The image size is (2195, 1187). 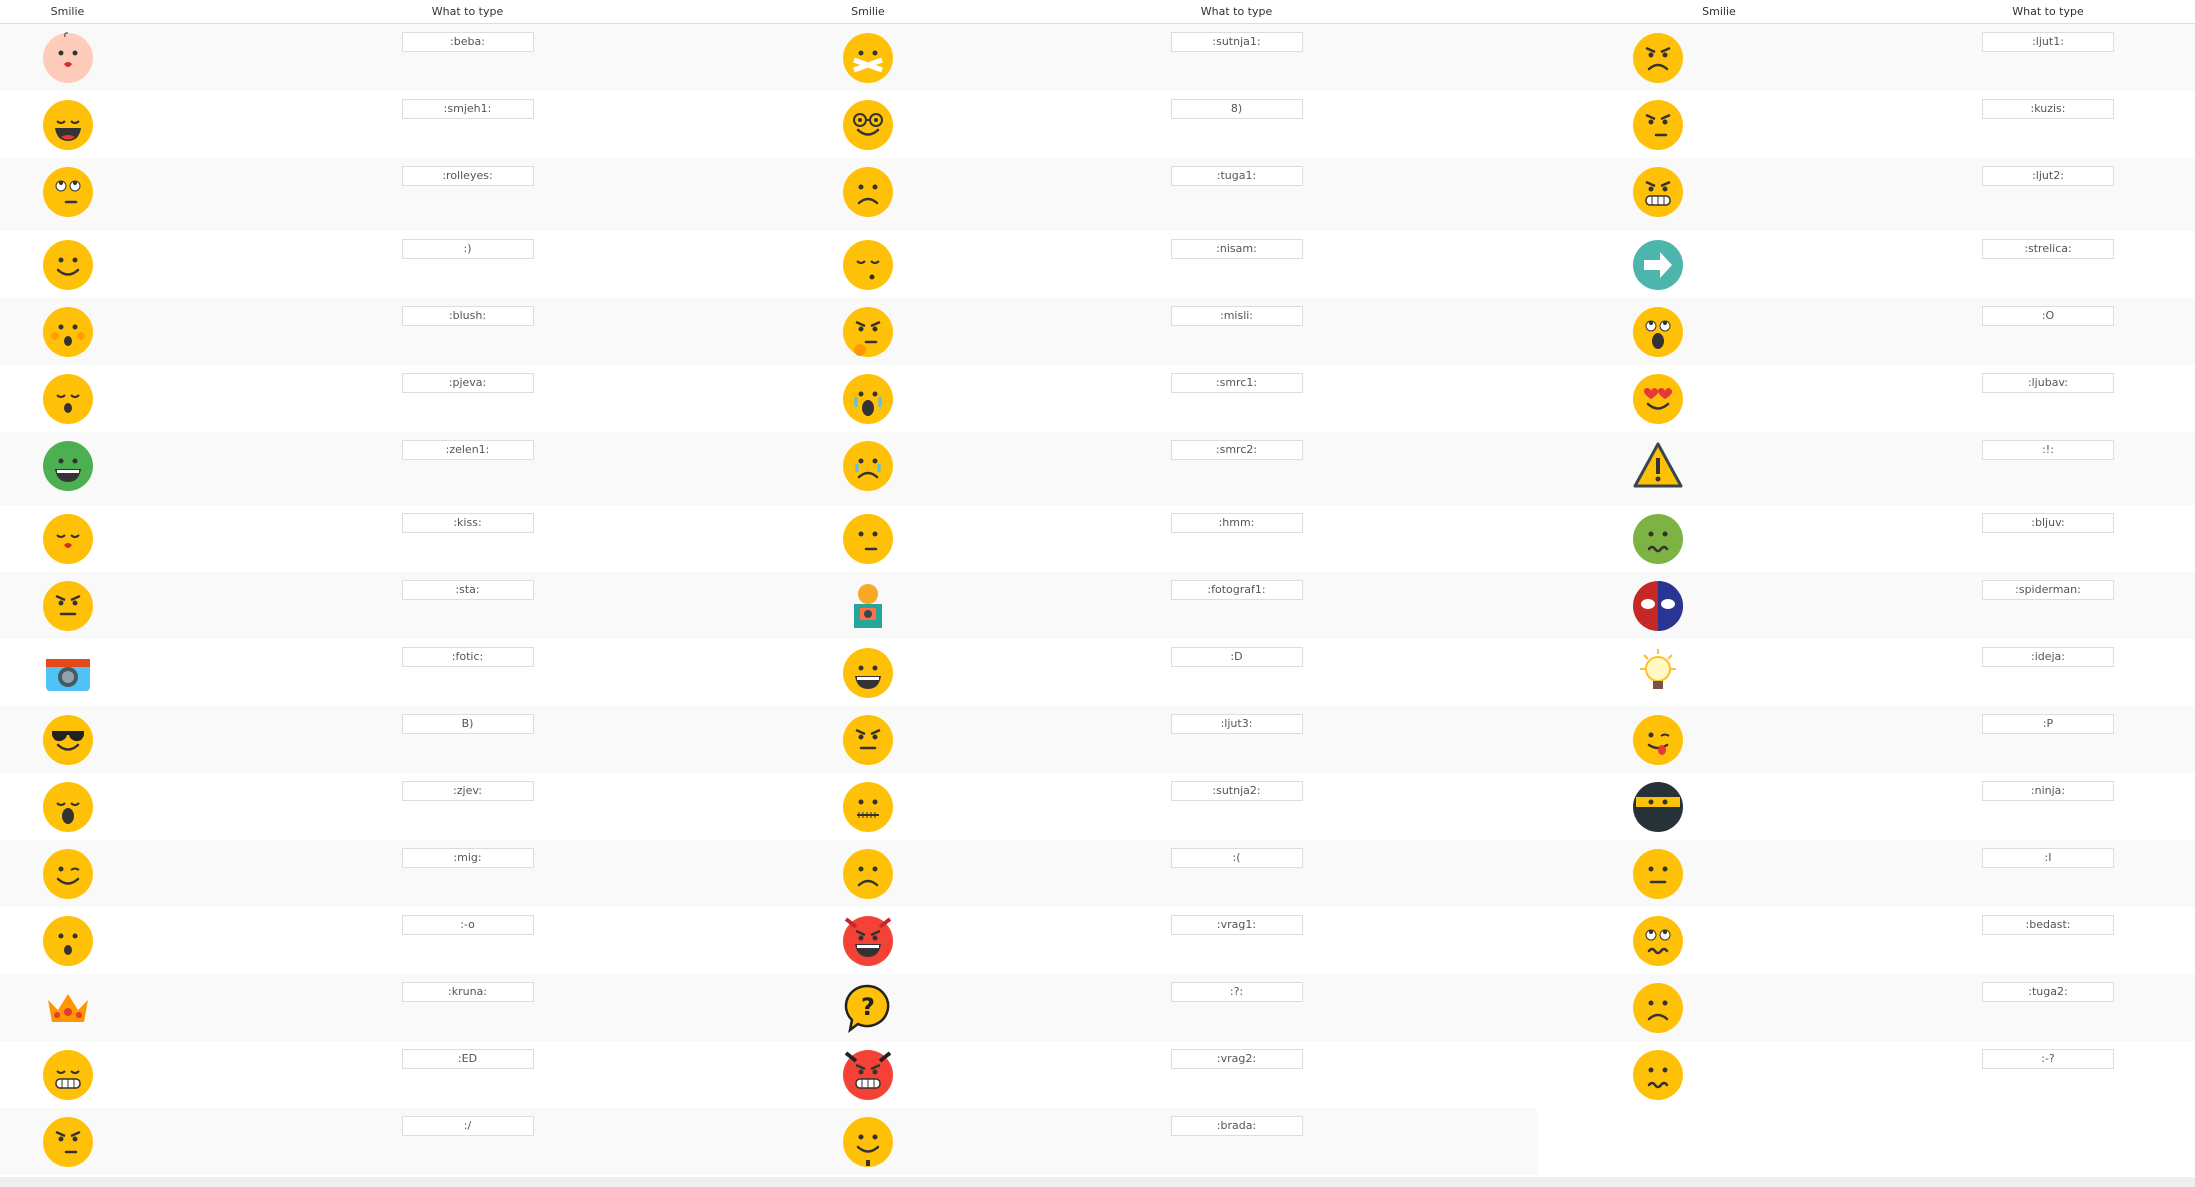 I want to click on smilie-code-field: :beba:, so click(x=467, y=42).